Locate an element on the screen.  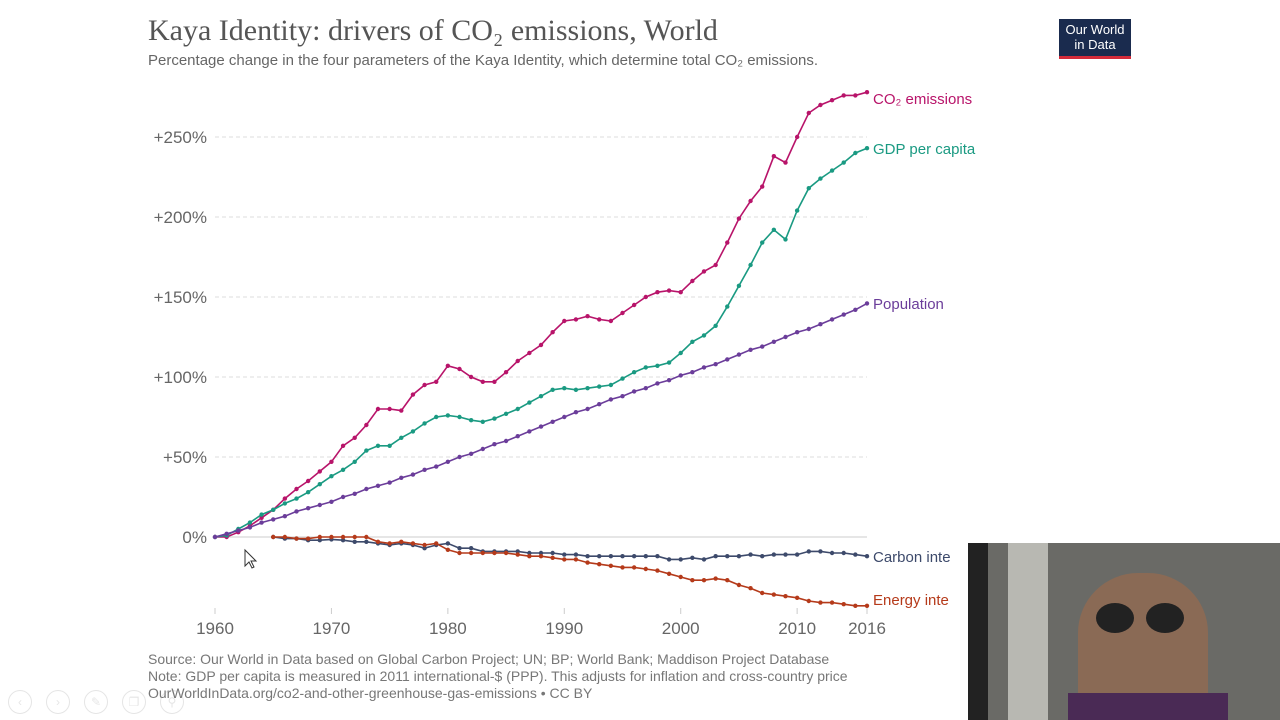
x-tick-label: 2010 is located at coordinates (797, 628).